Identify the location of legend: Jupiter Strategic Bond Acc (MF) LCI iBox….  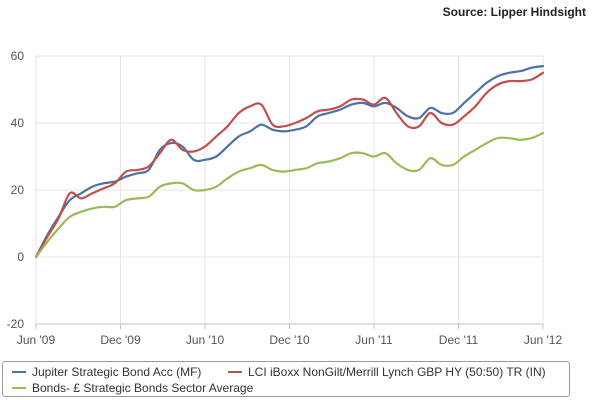
(286, 379).